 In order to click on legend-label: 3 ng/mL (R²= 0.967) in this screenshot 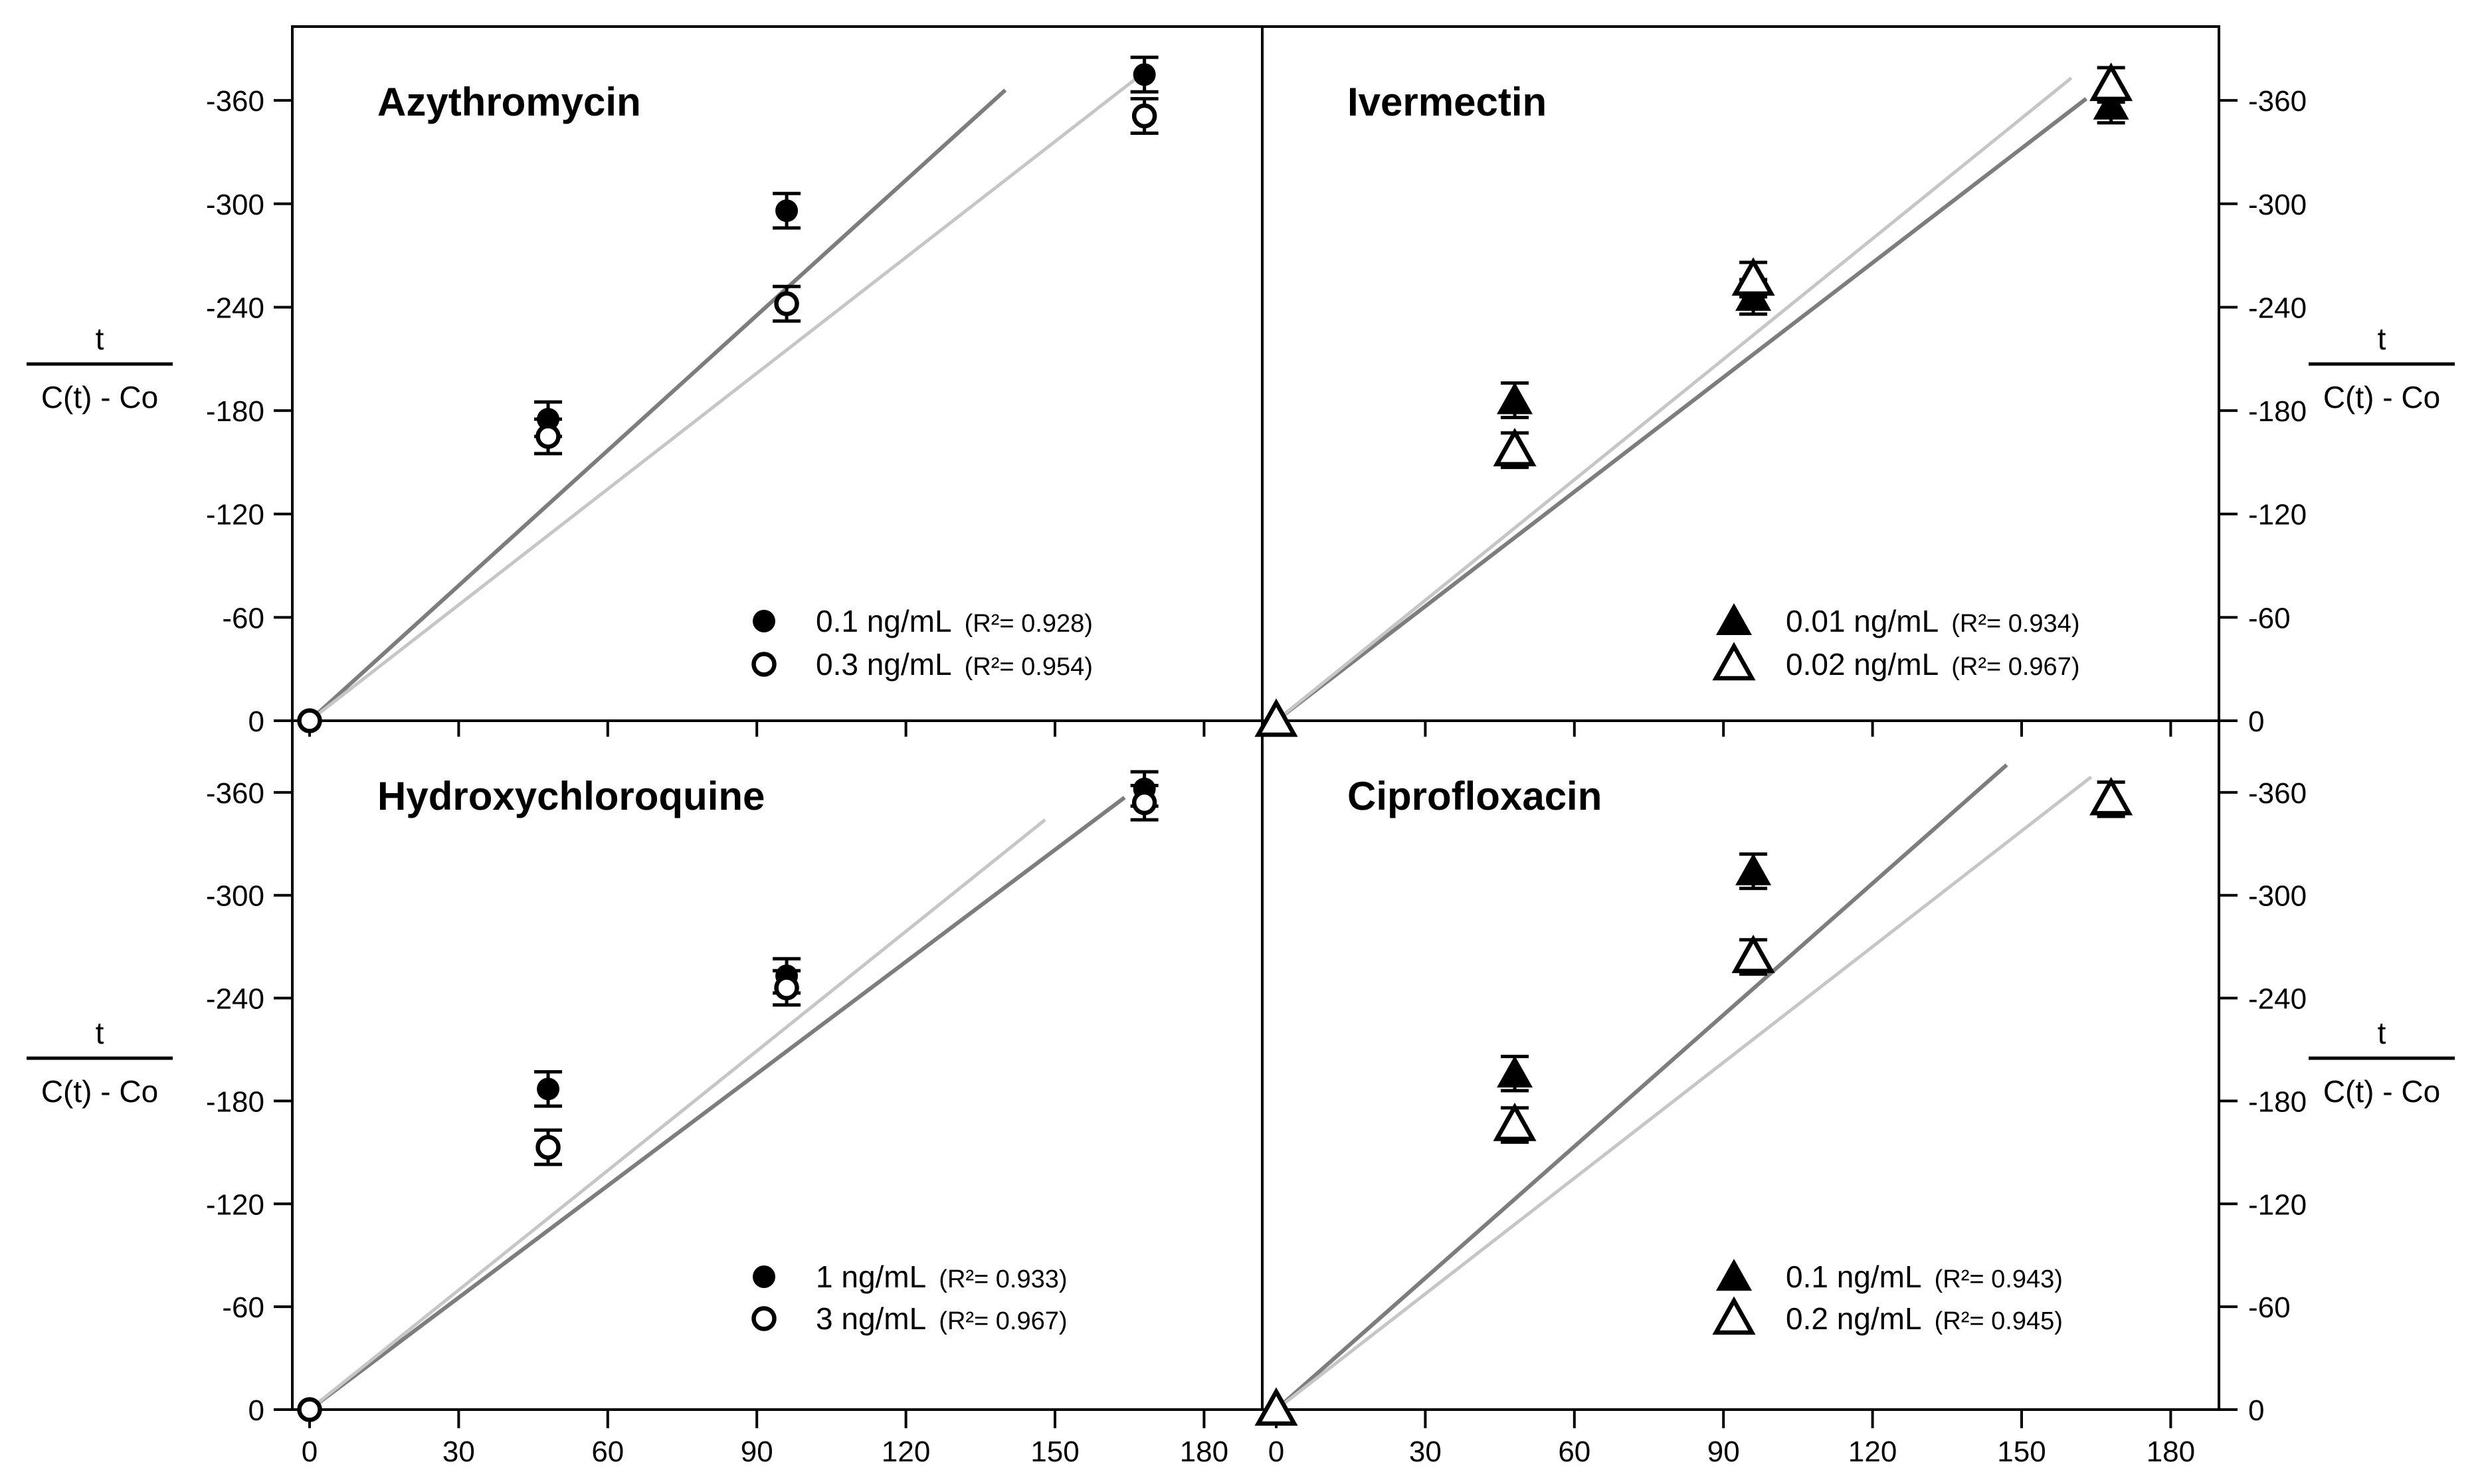, I will do `click(942, 1319)`.